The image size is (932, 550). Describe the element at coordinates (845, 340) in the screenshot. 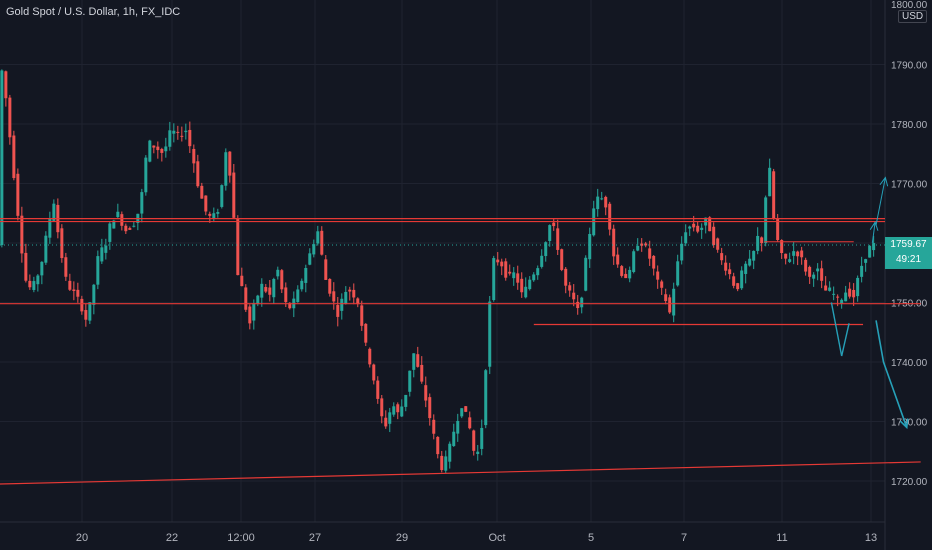

I see `projection-down-lead` at that location.